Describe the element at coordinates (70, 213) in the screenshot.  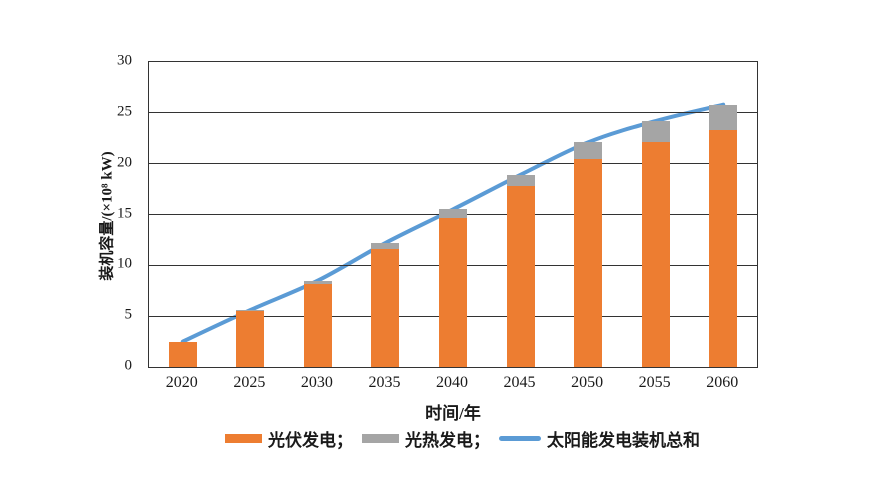
I see `y-axis-ticks: 0 5 10 15 20 25 30` at that location.